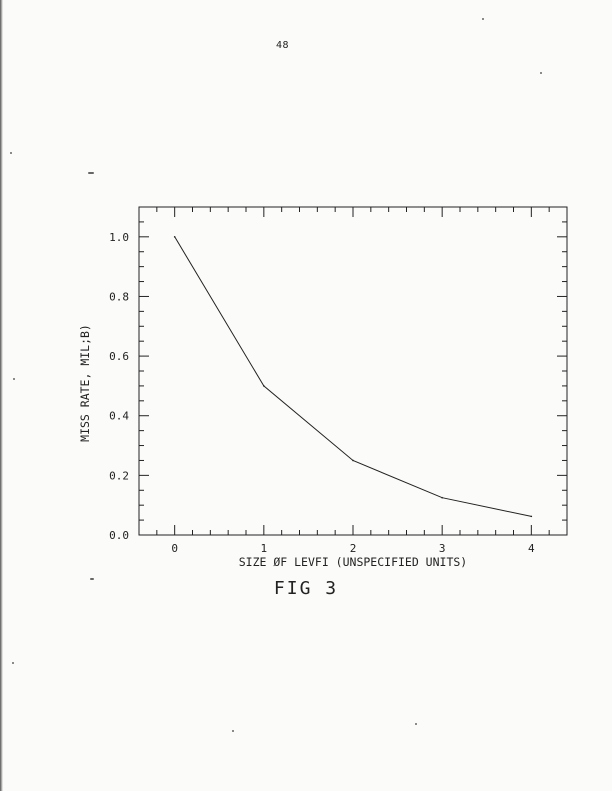 This screenshot has width=612, height=791. Describe the element at coordinates (283, 45) in the screenshot. I see `page-number: 48` at that location.